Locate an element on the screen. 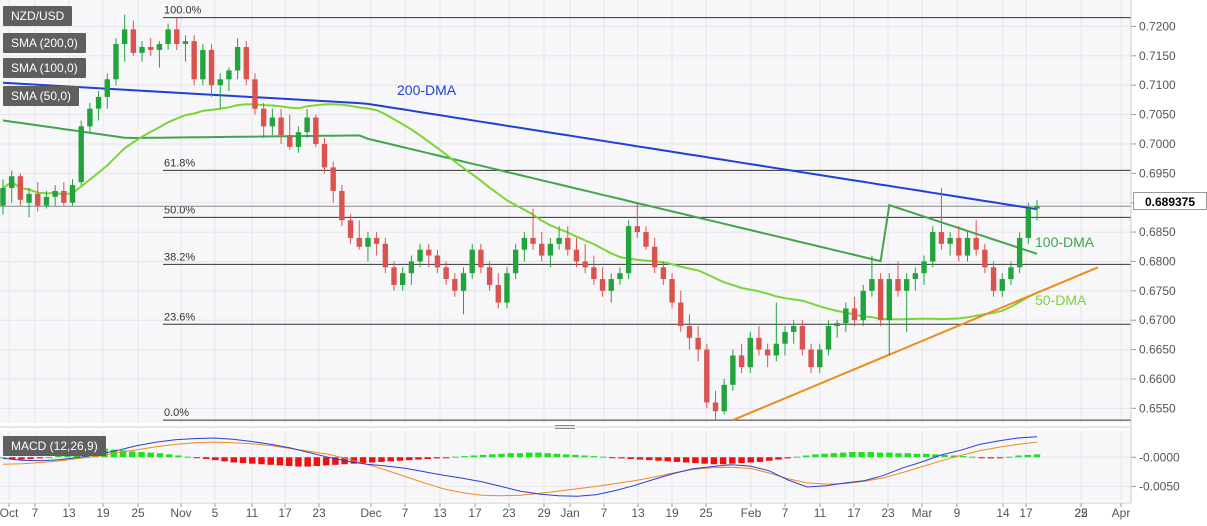  x-tick-label: Dec is located at coordinates (370, 513).